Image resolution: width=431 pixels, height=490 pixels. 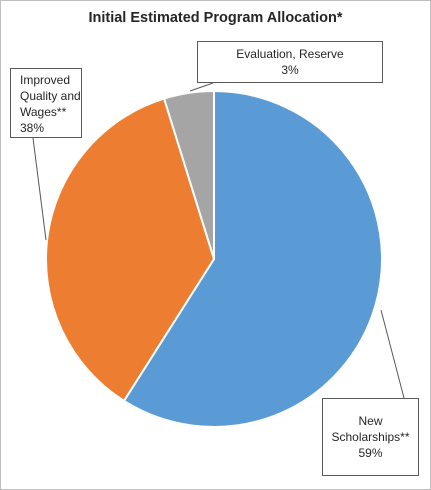 I want to click on slice-label-line: Wages**, so click(x=43, y=112).